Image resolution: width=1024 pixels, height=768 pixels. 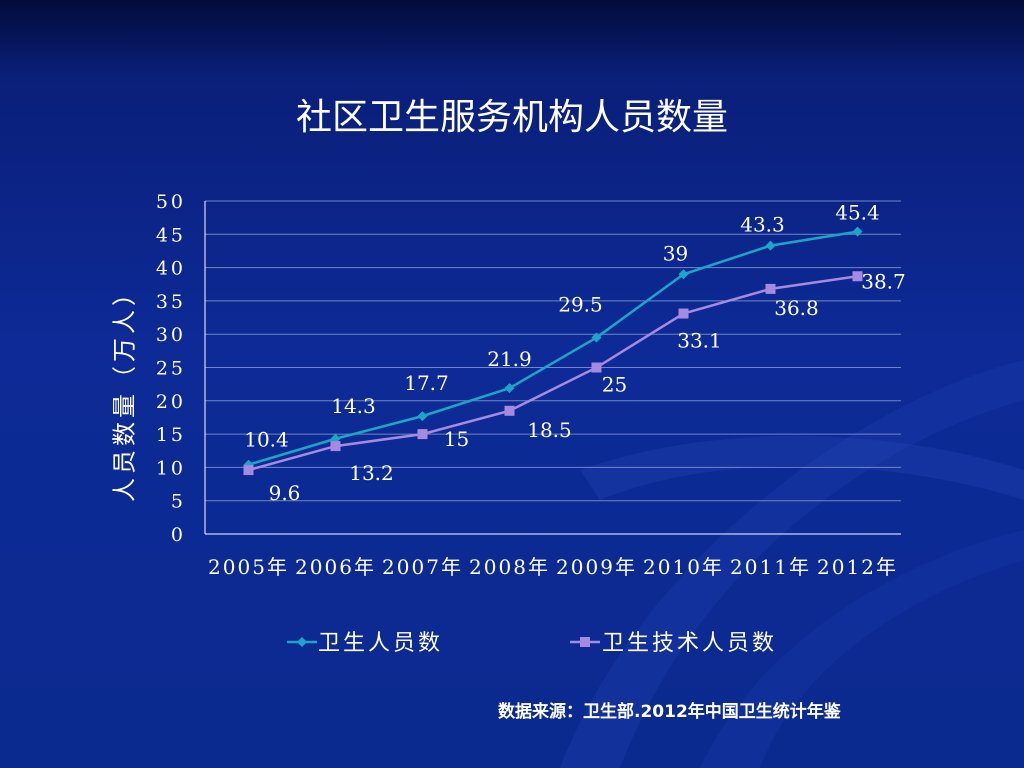 I want to click on data-label: 33.1, so click(x=699, y=341).